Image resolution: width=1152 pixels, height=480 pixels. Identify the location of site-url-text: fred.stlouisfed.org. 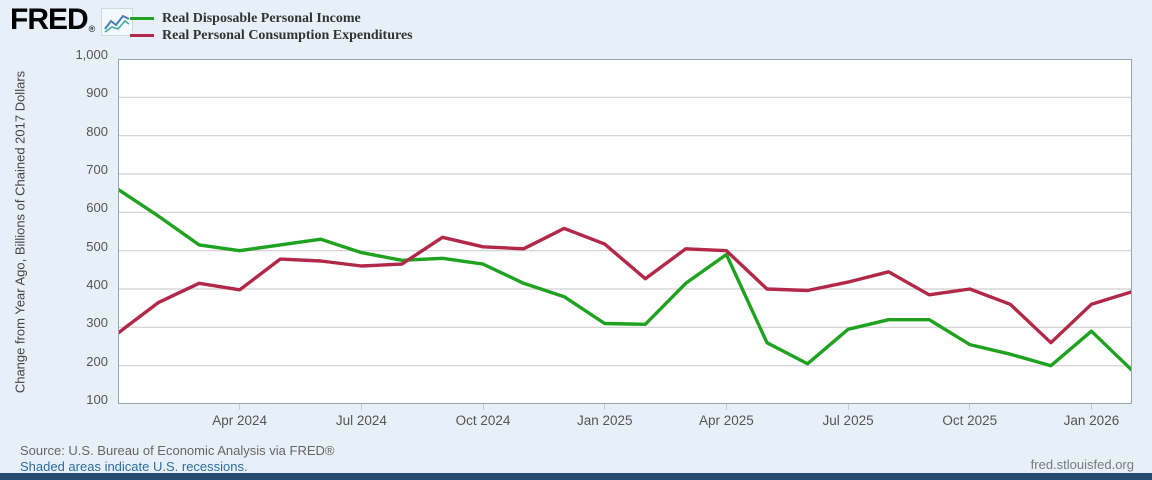
(1082, 464).